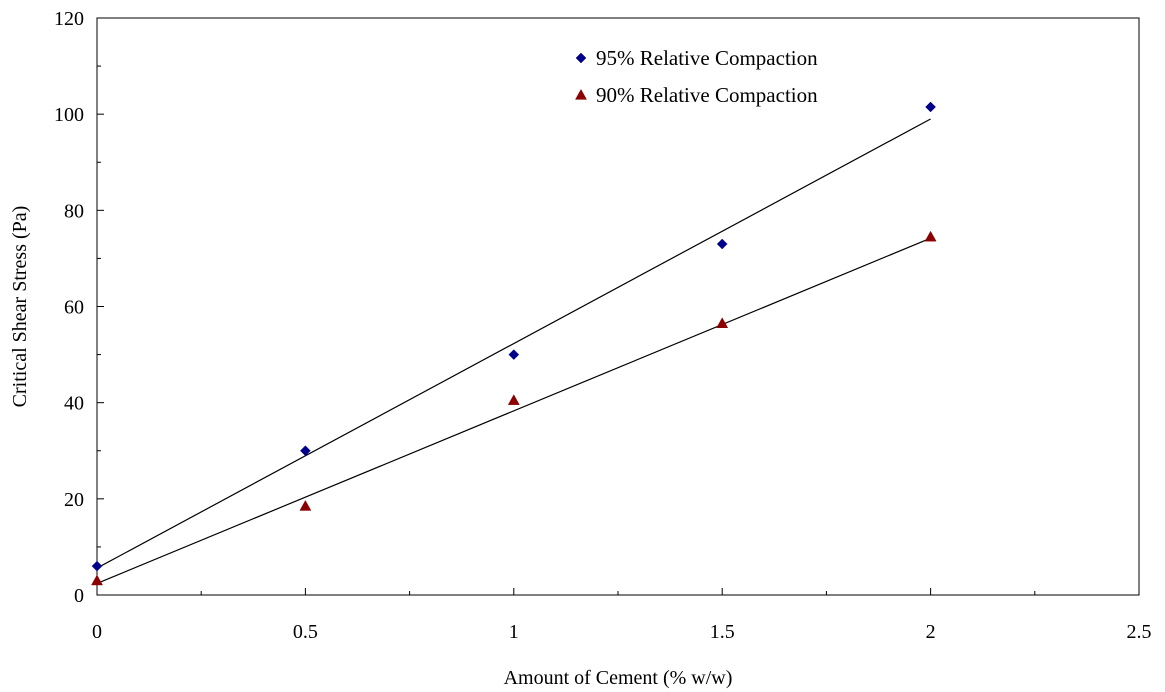 The width and height of the screenshot is (1165, 692). Describe the element at coordinates (1139, 632) in the screenshot. I see `x-tick-label: 2.5` at that location.